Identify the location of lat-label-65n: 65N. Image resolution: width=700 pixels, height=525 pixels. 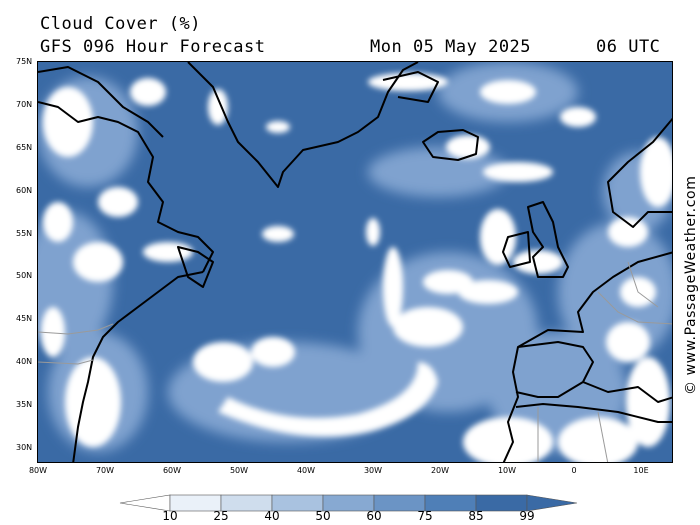
(24, 147).